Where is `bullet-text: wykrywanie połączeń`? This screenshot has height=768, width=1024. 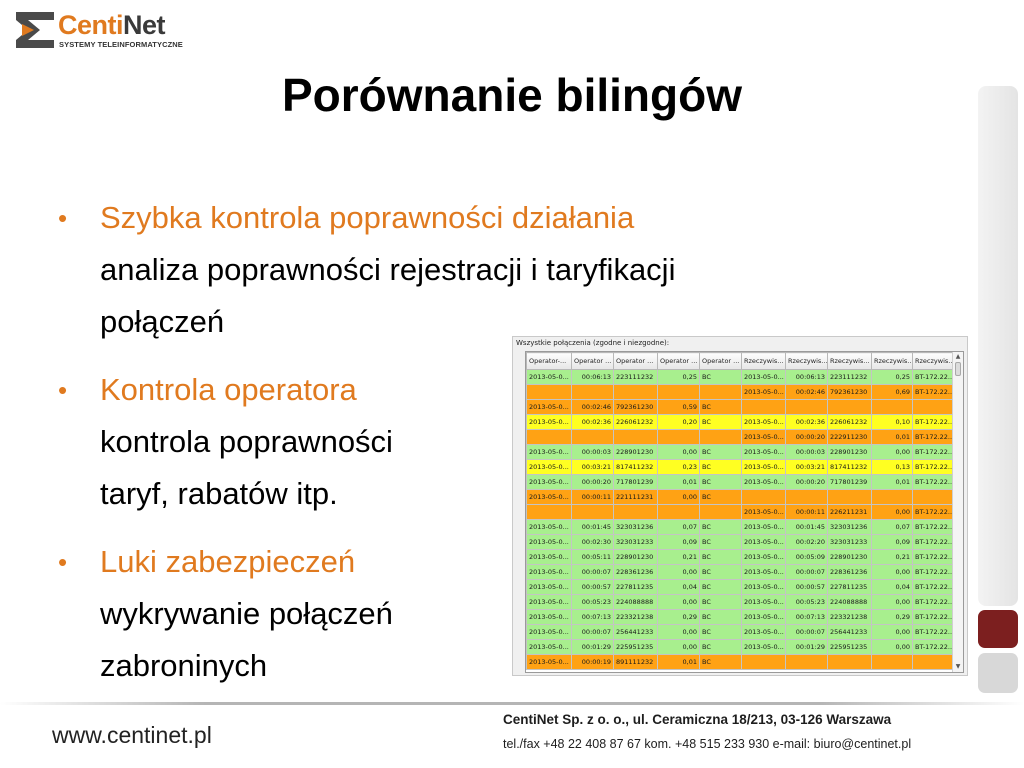
bullet-text: wykrywanie połączeń is located at coordinates (246, 613).